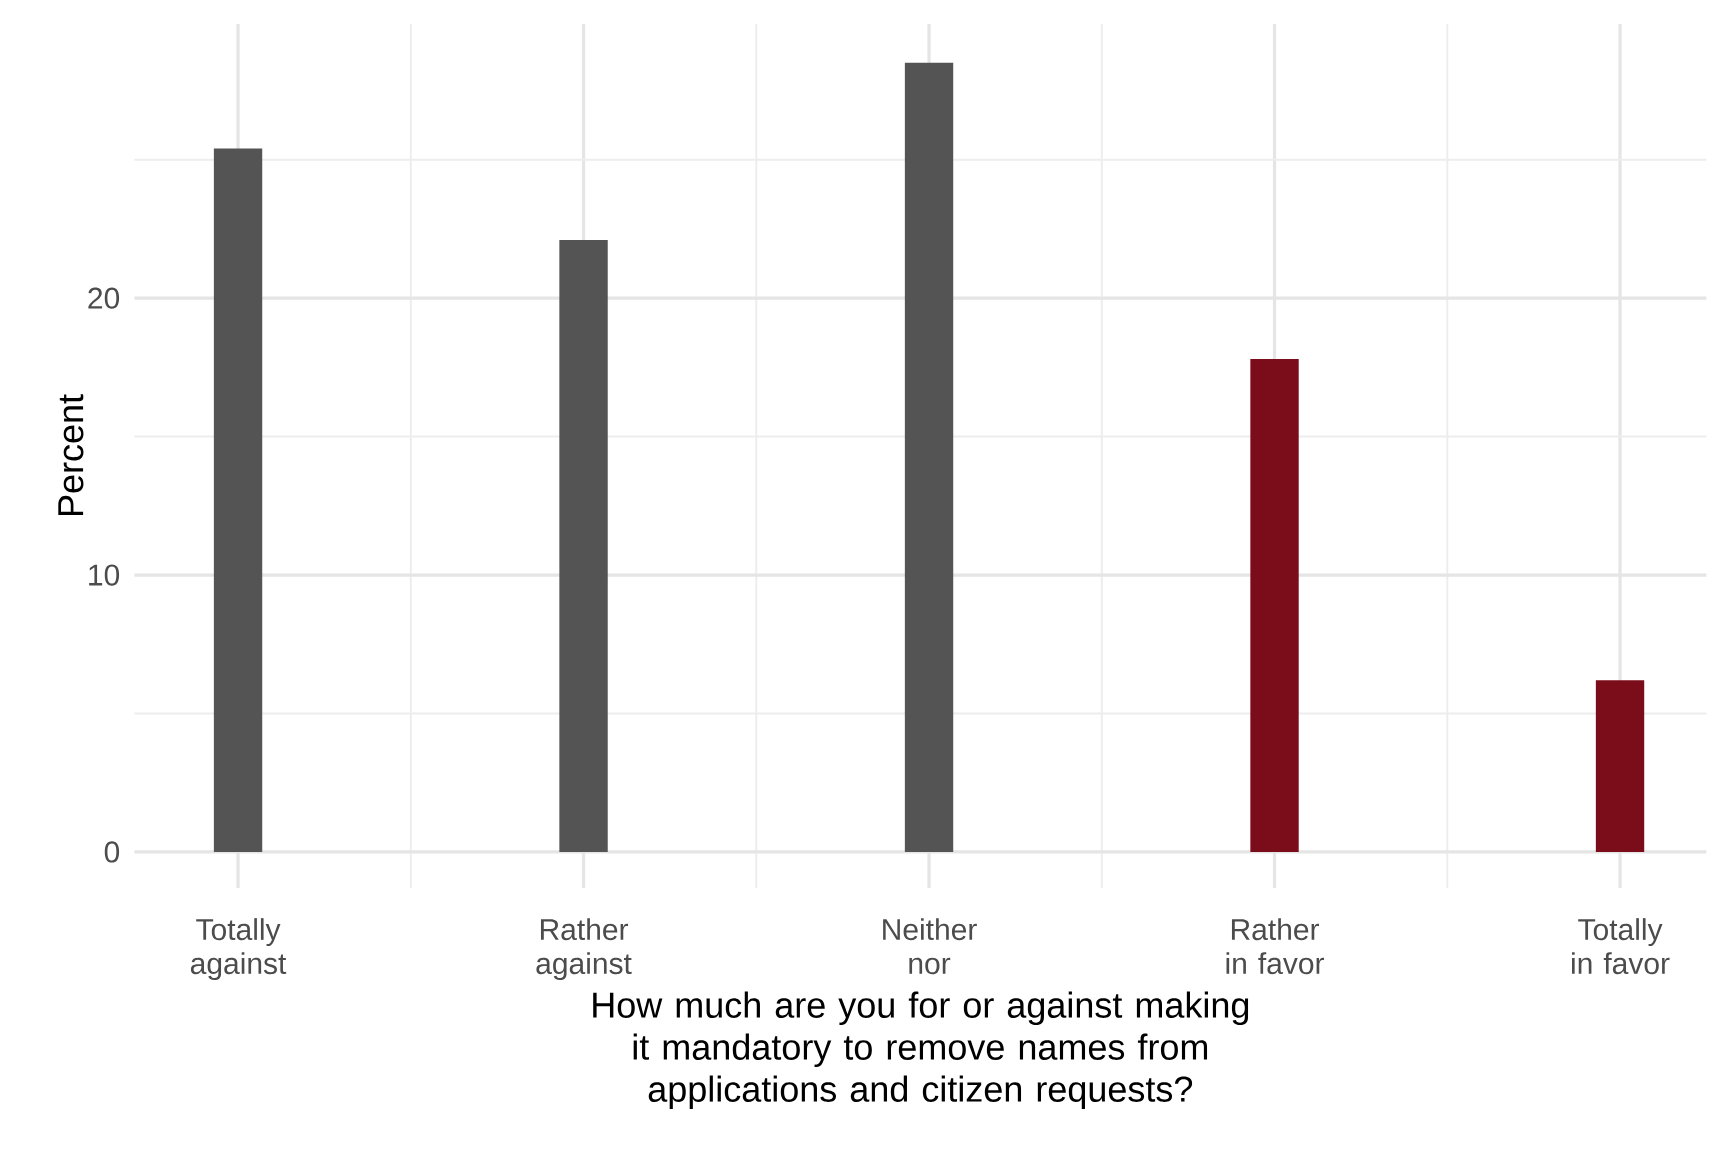  I want to click on y-tick-label: 0, so click(112, 852).